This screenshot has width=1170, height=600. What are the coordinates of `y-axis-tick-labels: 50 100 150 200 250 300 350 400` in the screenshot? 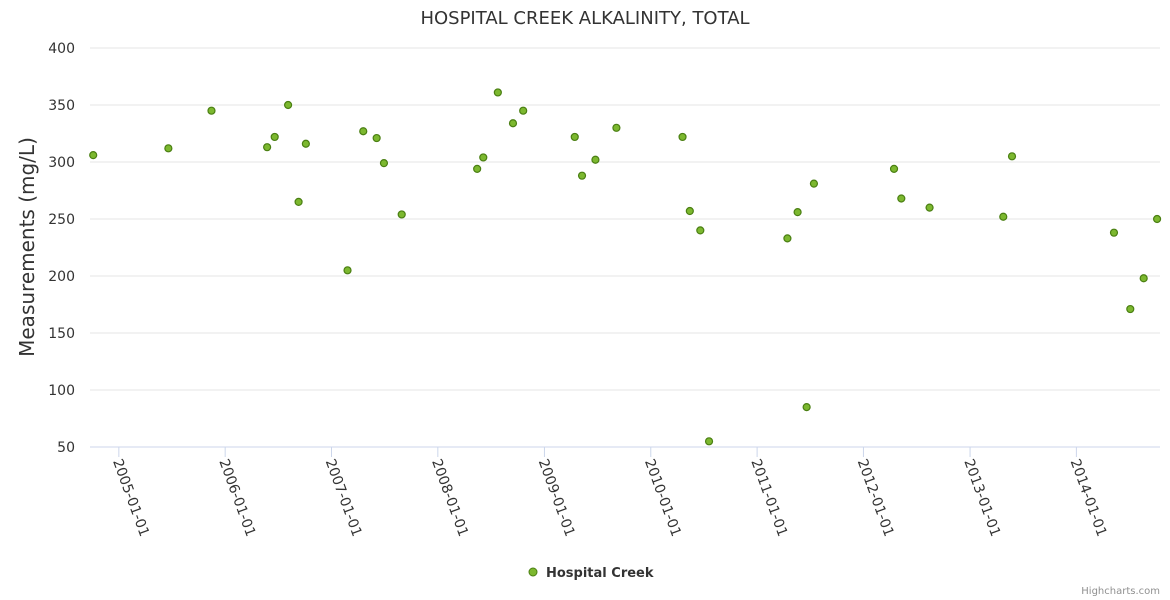 It's located at (61, 248).